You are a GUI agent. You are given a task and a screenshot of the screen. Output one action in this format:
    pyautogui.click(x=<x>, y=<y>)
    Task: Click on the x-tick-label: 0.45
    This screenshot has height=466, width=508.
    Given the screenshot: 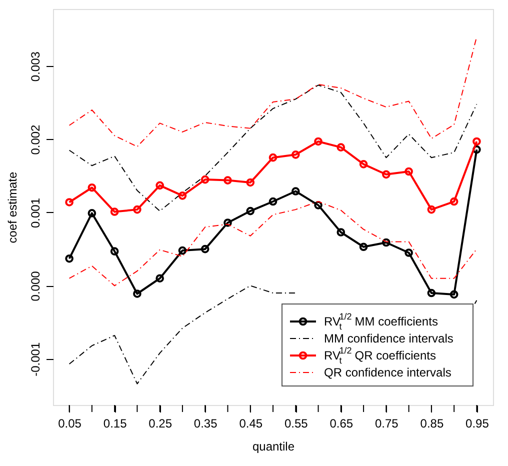 What is the action you would take?
    pyautogui.click(x=251, y=423)
    